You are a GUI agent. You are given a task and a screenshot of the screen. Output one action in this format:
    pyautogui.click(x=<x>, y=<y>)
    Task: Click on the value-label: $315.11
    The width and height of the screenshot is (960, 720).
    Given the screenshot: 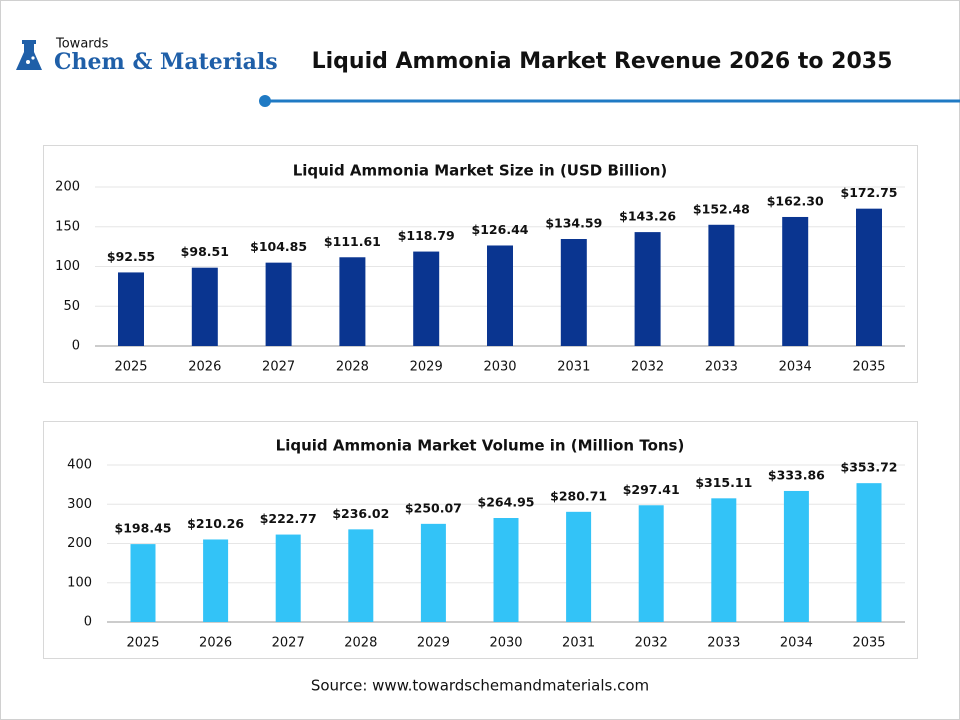 What is the action you would take?
    pyautogui.click(x=723, y=482)
    